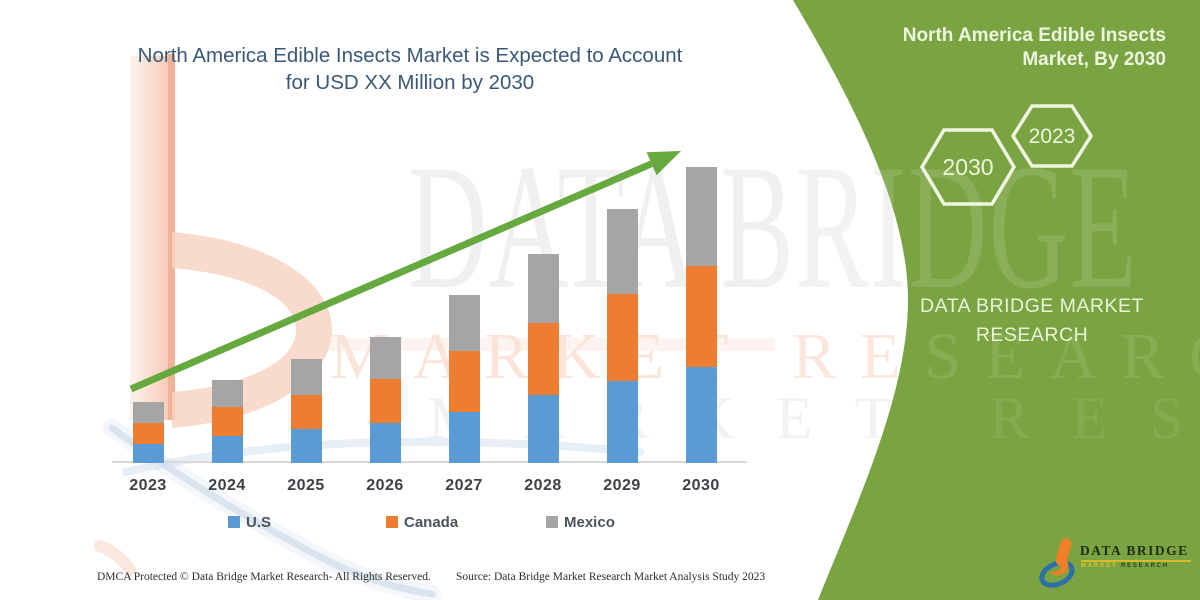 The height and width of the screenshot is (600, 1200). I want to click on legend-swatch-canada, so click(392, 522).